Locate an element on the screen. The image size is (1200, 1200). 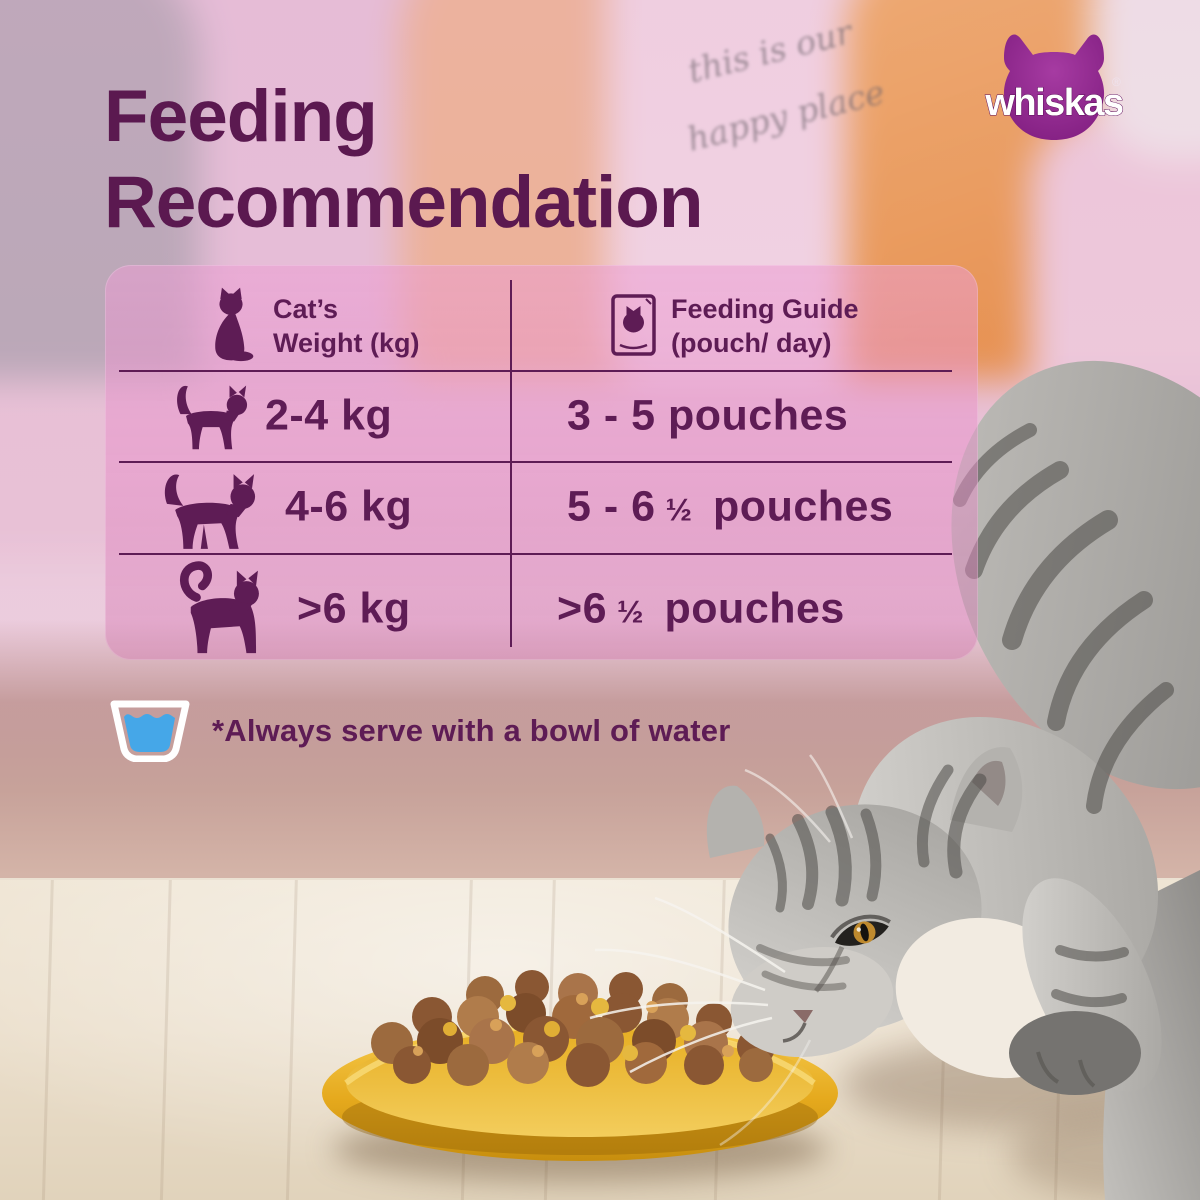
whiskas-logo: whiskas ® is located at coordinates (1054, 87).